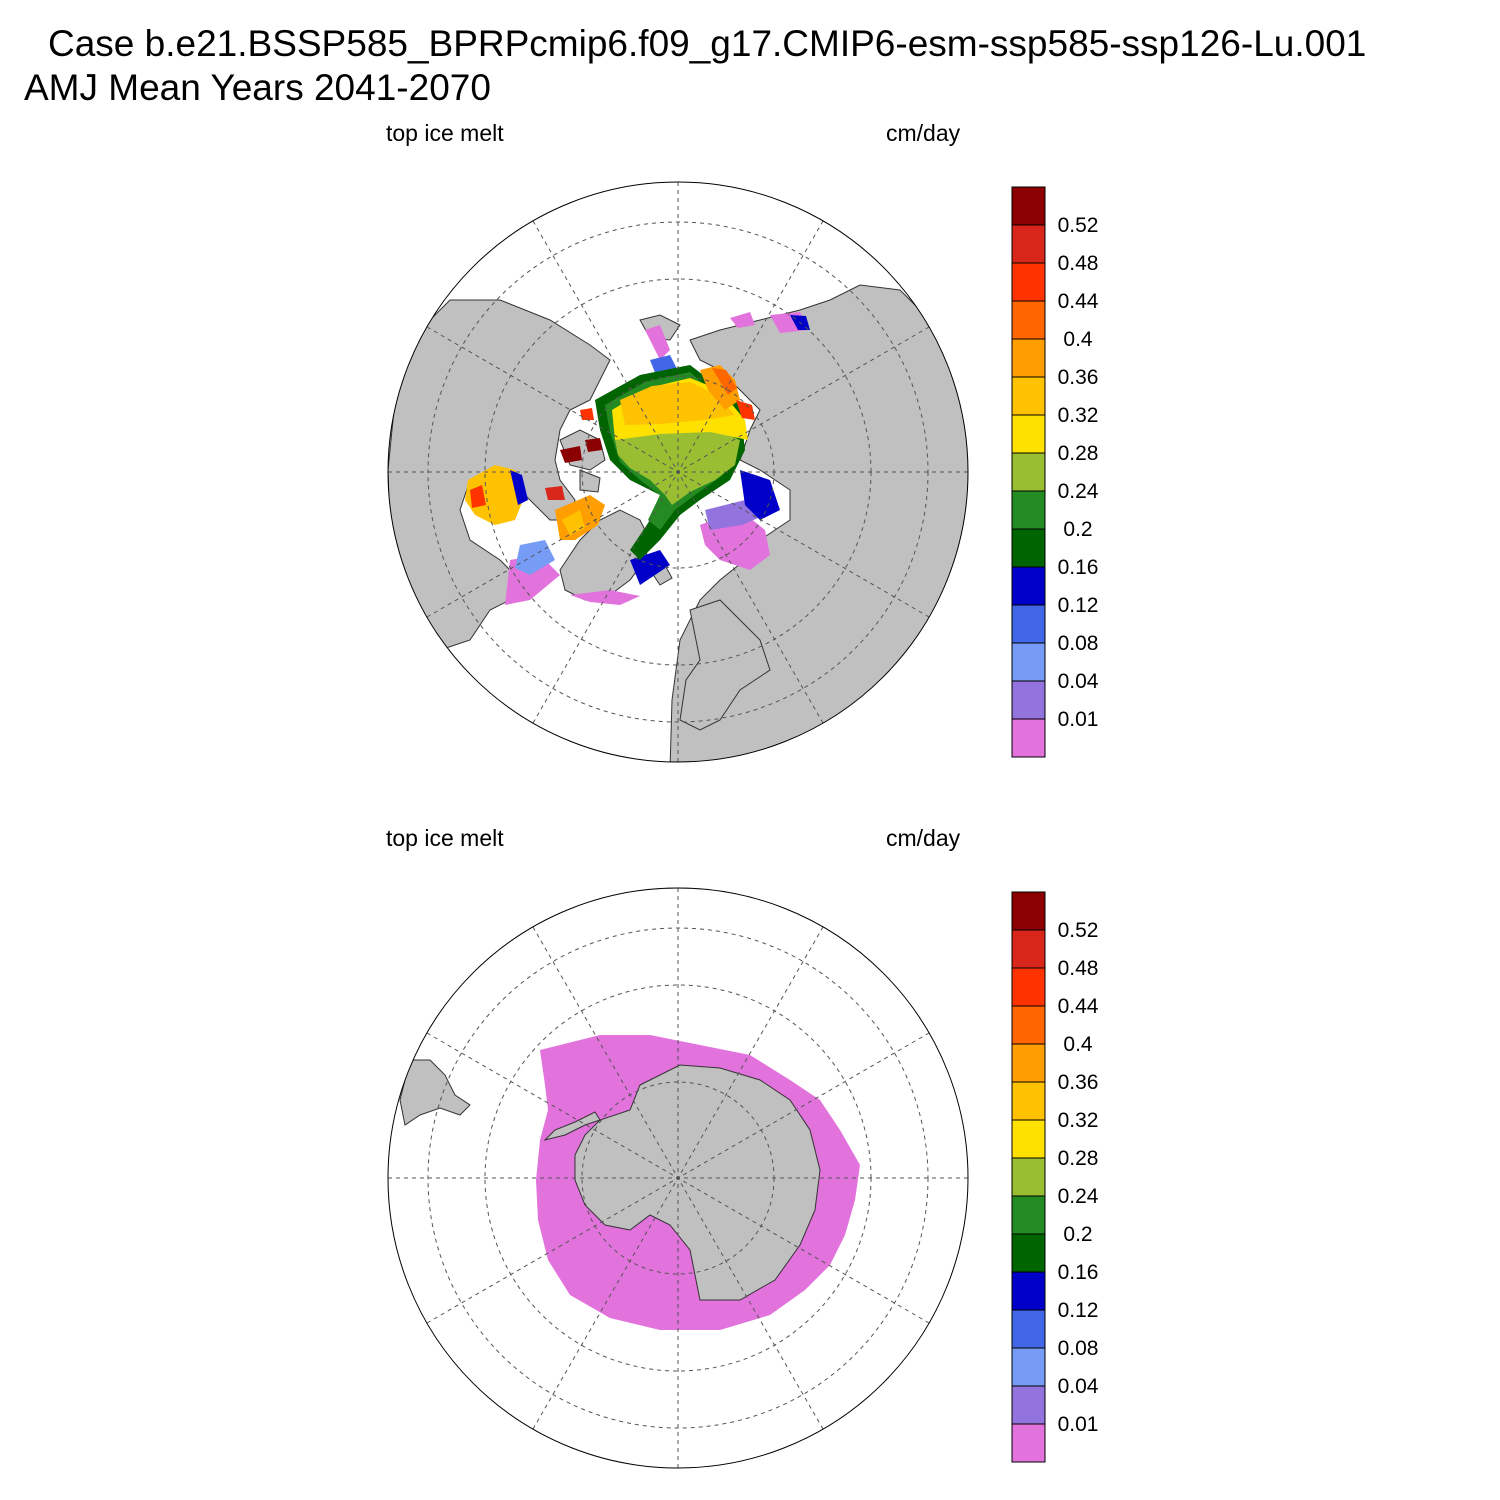 This screenshot has height=1500, width=1500. I want to click on north-colorbar-label: 0.44, so click(1078, 301).